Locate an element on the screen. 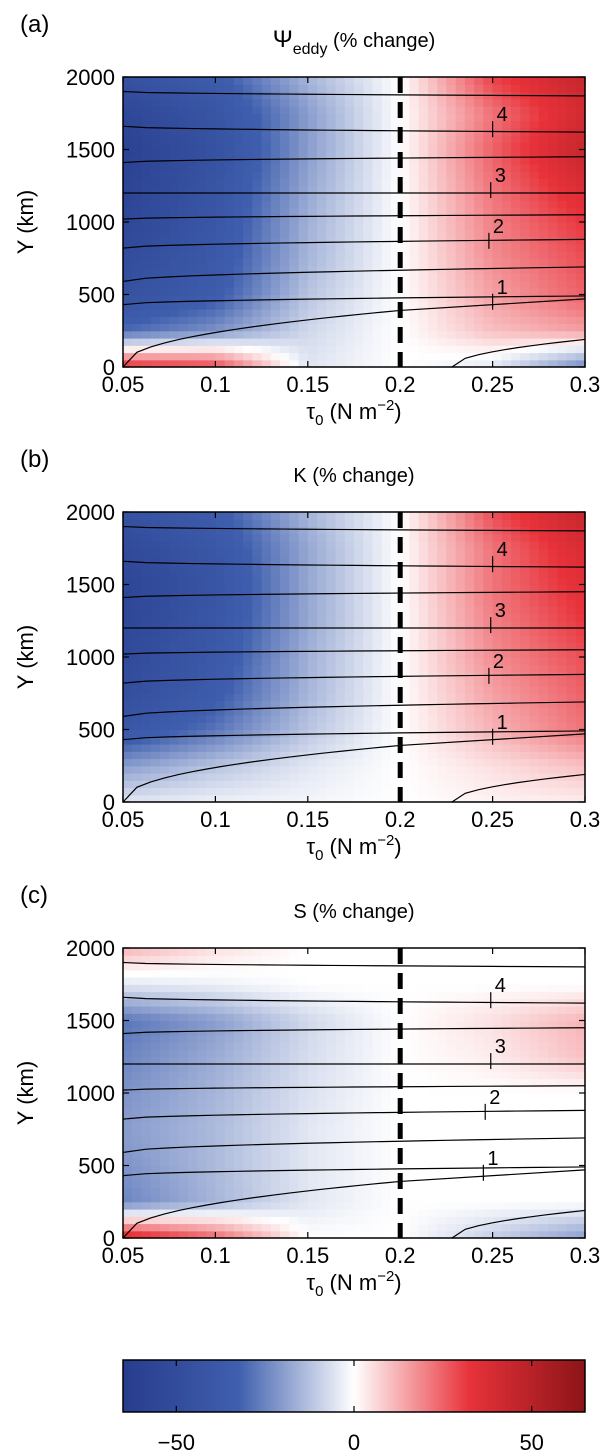  contour-label: 1 is located at coordinates (502, 723).